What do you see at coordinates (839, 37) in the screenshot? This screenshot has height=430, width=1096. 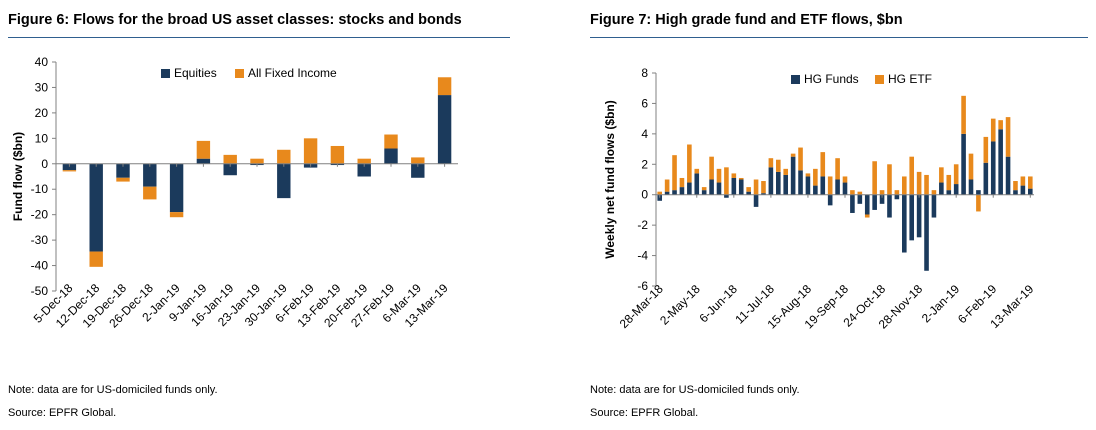 I see `figure-7-title-rule` at bounding box center [839, 37].